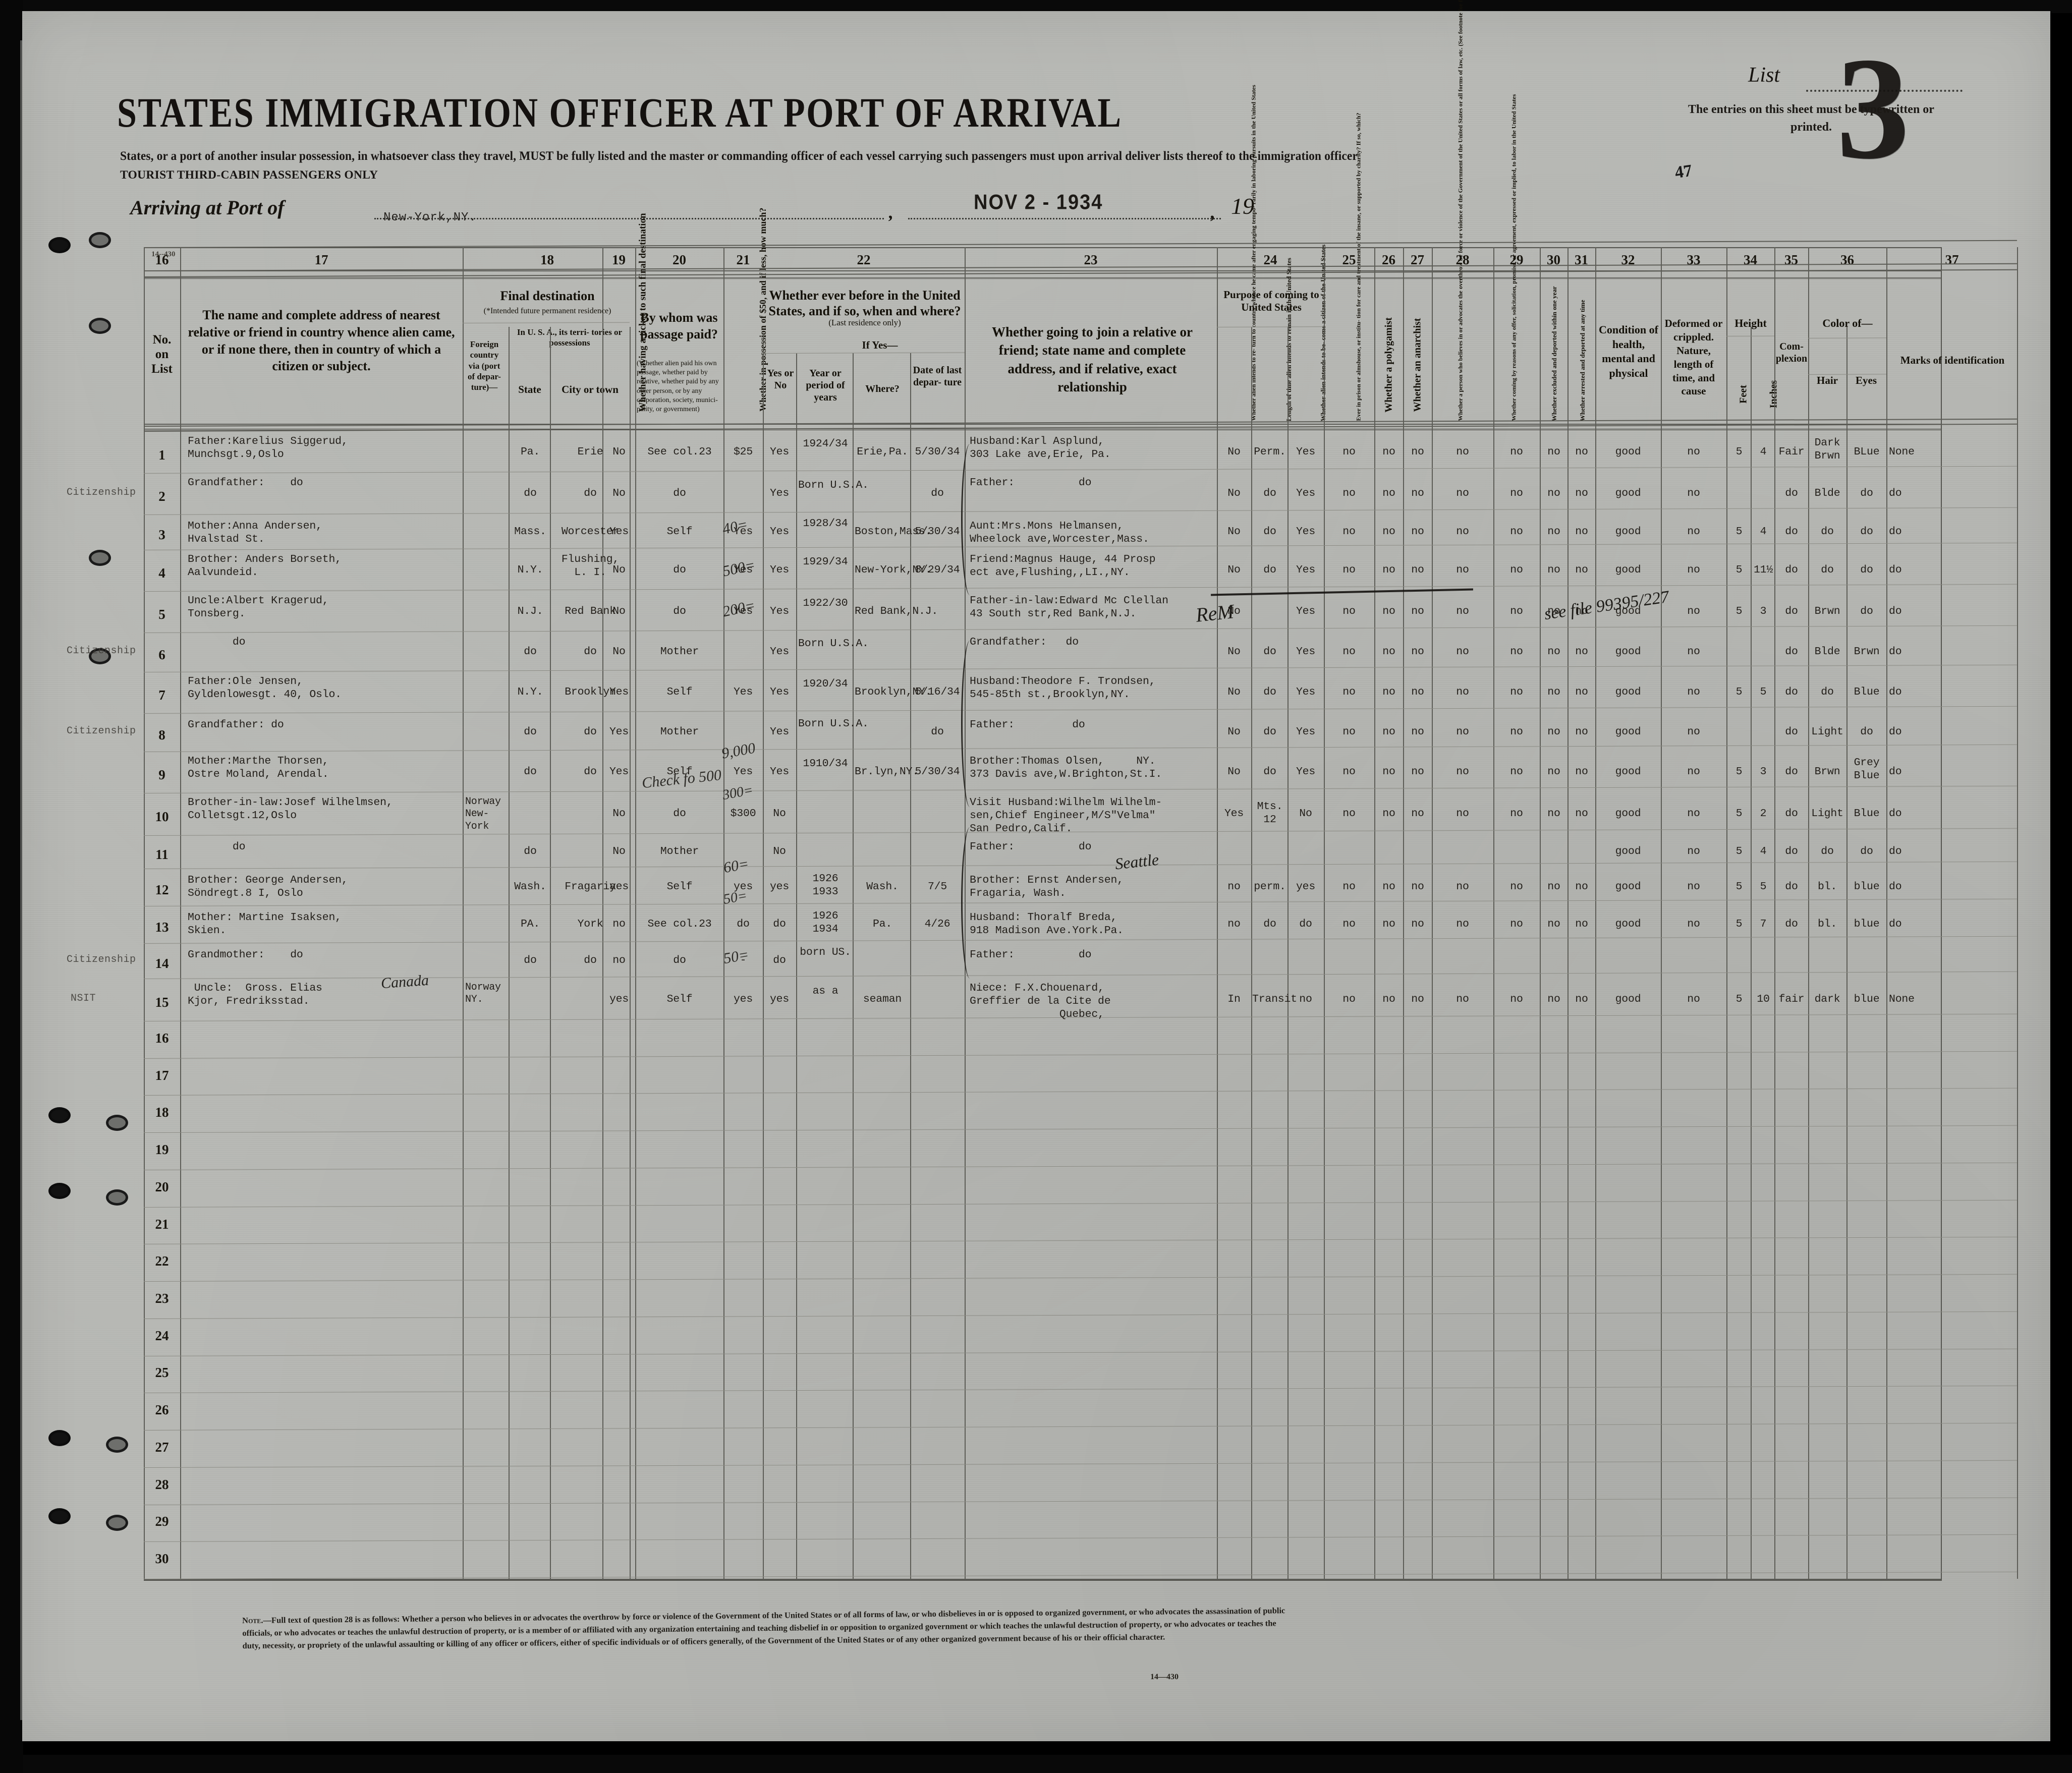 This screenshot has height=1773, width=2072. What do you see at coordinates (743, 692) in the screenshot?
I see `cell-money-possessed: Yes` at bounding box center [743, 692].